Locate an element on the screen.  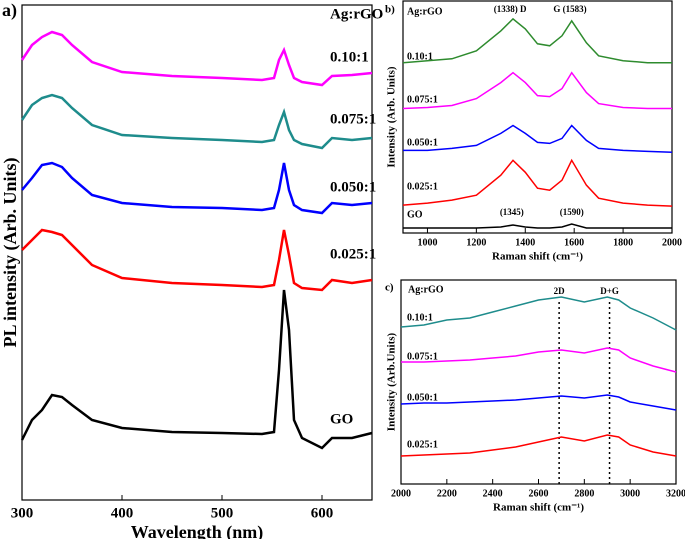
x-tick-label: 1000 is located at coordinates (427, 242).